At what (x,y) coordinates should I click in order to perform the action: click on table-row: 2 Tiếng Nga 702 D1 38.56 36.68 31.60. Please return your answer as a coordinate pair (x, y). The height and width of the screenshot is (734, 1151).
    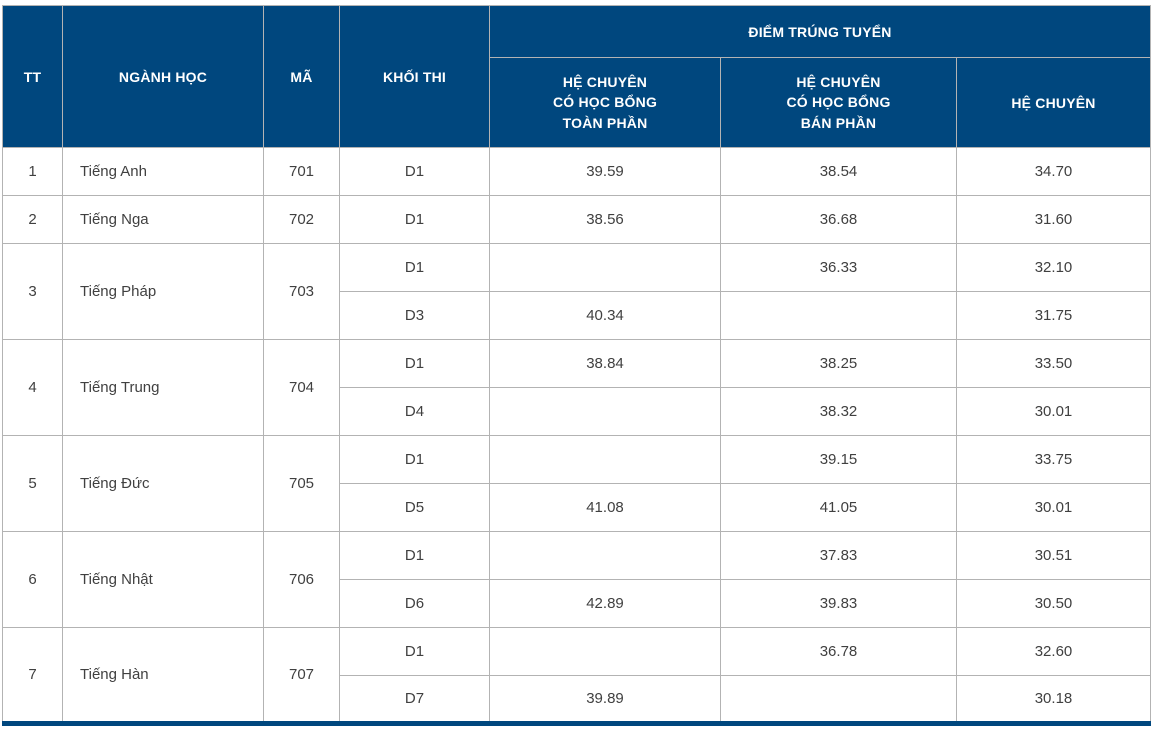
    Looking at the image, I should click on (576, 219).